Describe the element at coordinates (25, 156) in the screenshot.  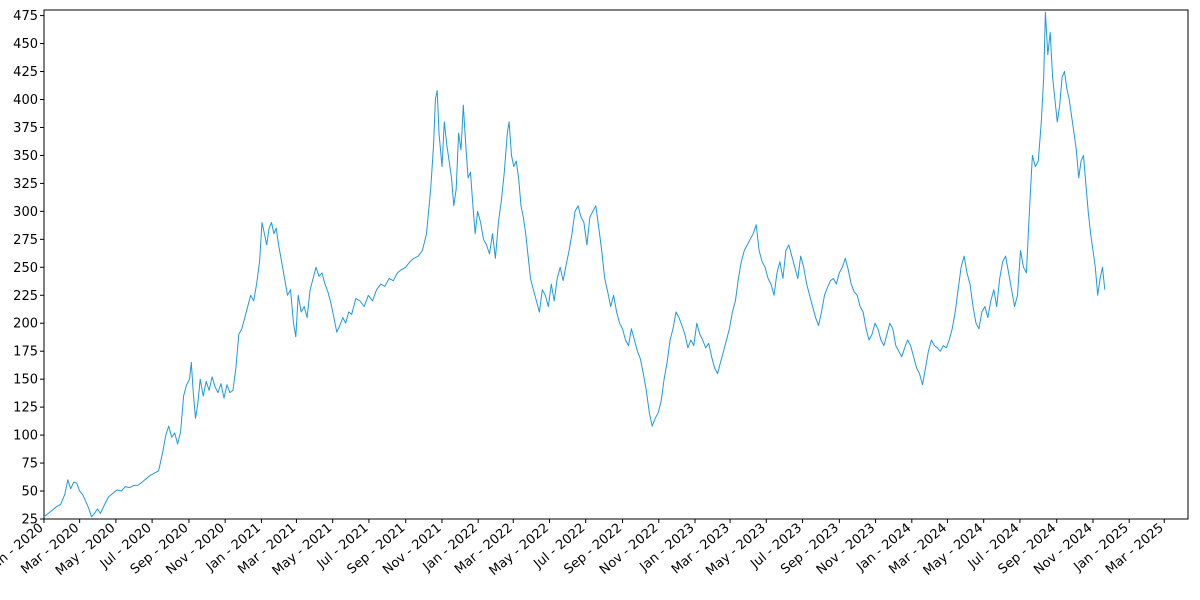
I see `y-tick-label: 350` at that location.